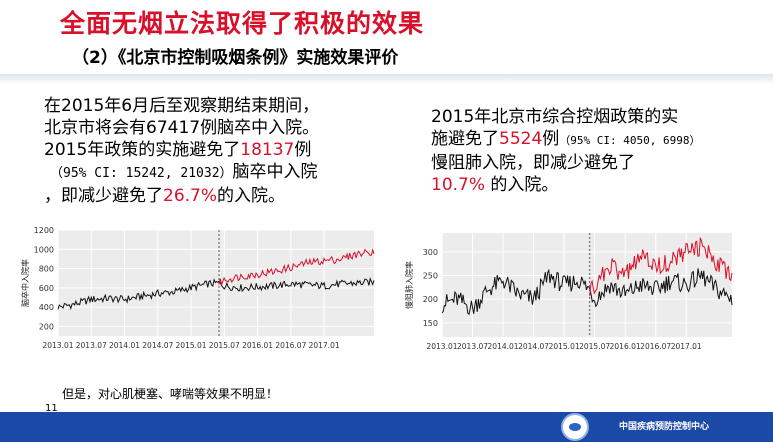 This screenshot has width=773, height=442. What do you see at coordinates (465, 139) in the screenshot?
I see `right-line-2-text: 施避免了` at bounding box center [465, 139].